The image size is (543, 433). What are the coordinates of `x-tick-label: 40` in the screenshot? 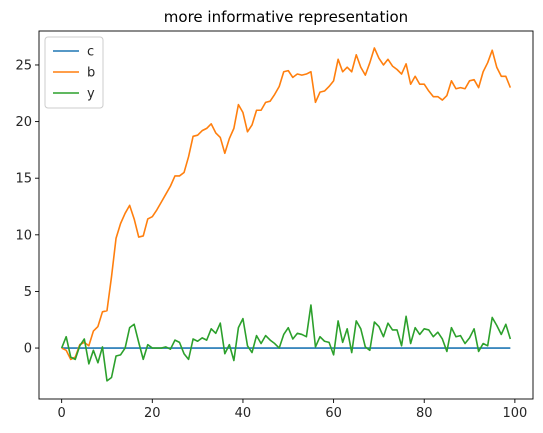 It's located at (243, 413).